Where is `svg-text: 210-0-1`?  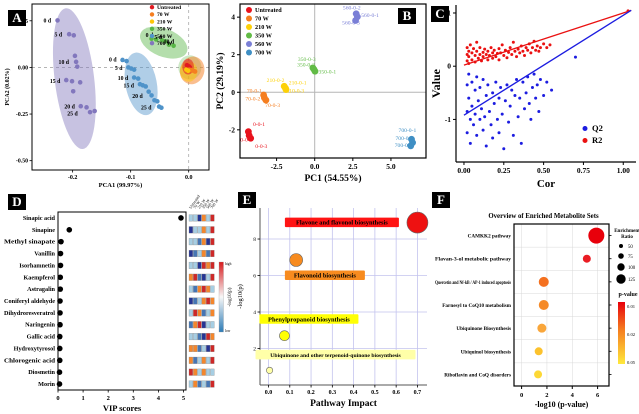 svg-text: 210-0-1 is located at coordinates (298, 83).